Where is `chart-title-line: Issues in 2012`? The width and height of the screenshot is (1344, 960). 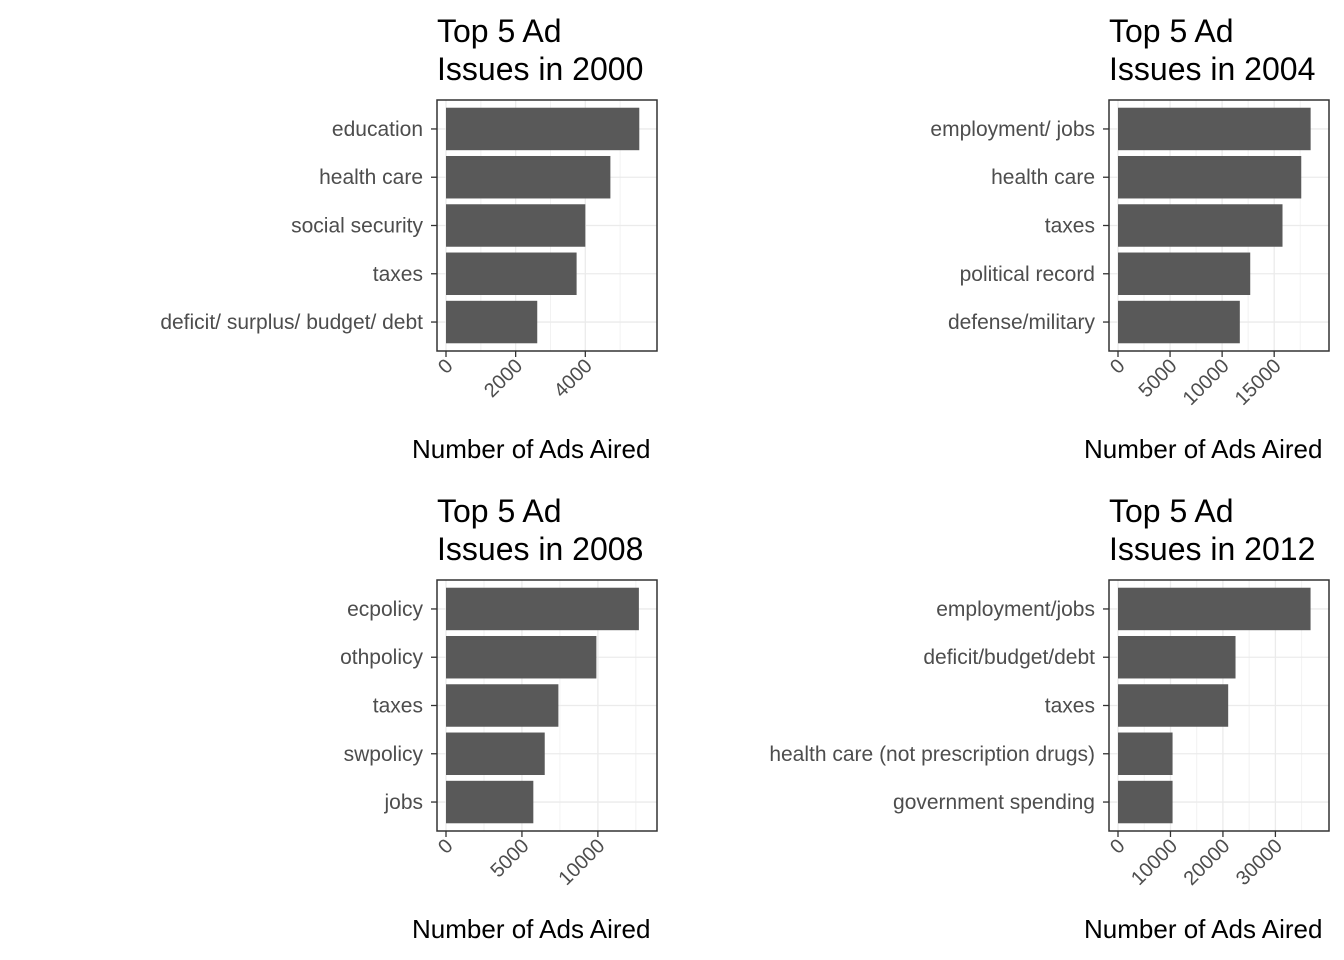 chart-title-line: Issues in 2012 is located at coordinates (1212, 549).